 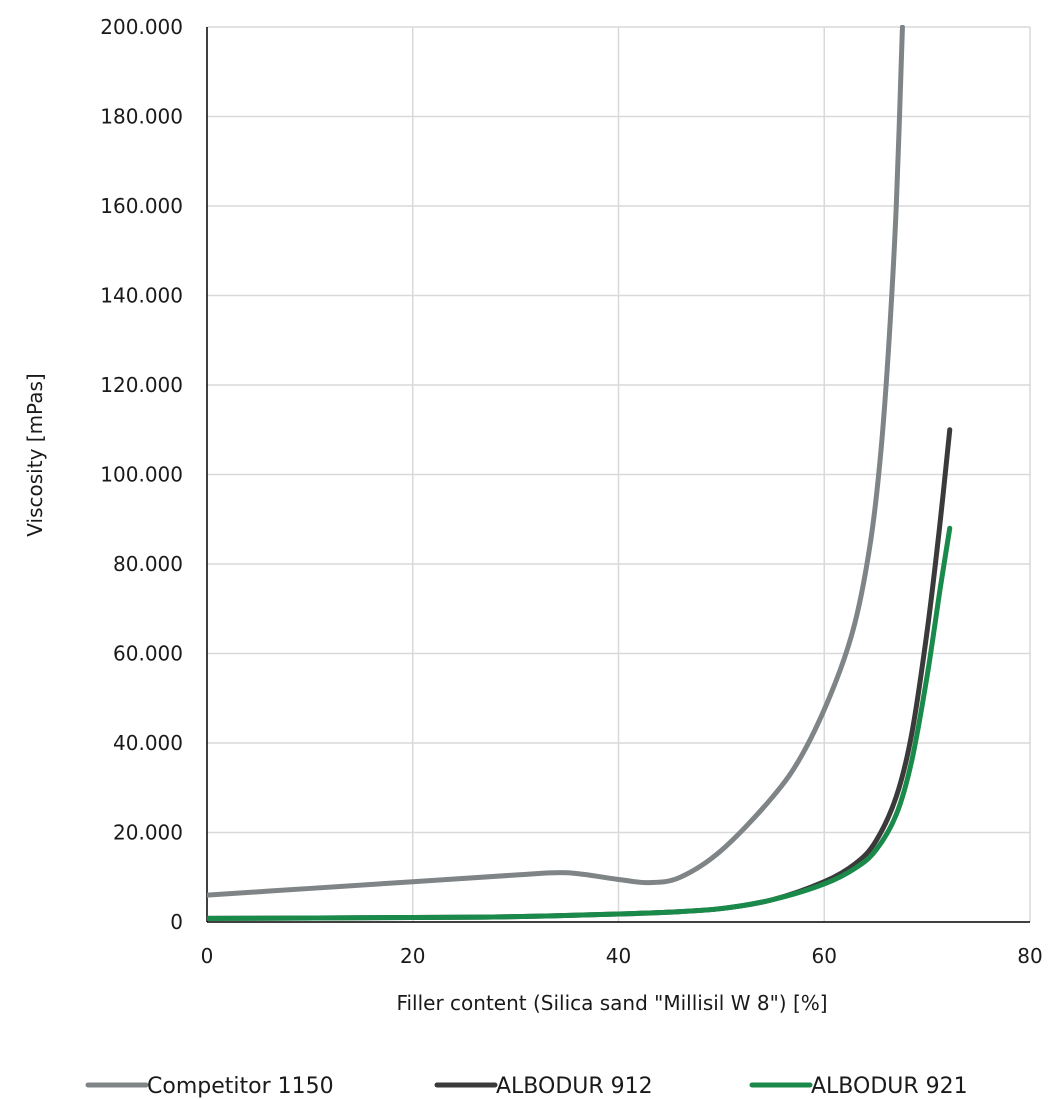 I want to click on y-tick-label: 160.000, so click(x=141, y=206).